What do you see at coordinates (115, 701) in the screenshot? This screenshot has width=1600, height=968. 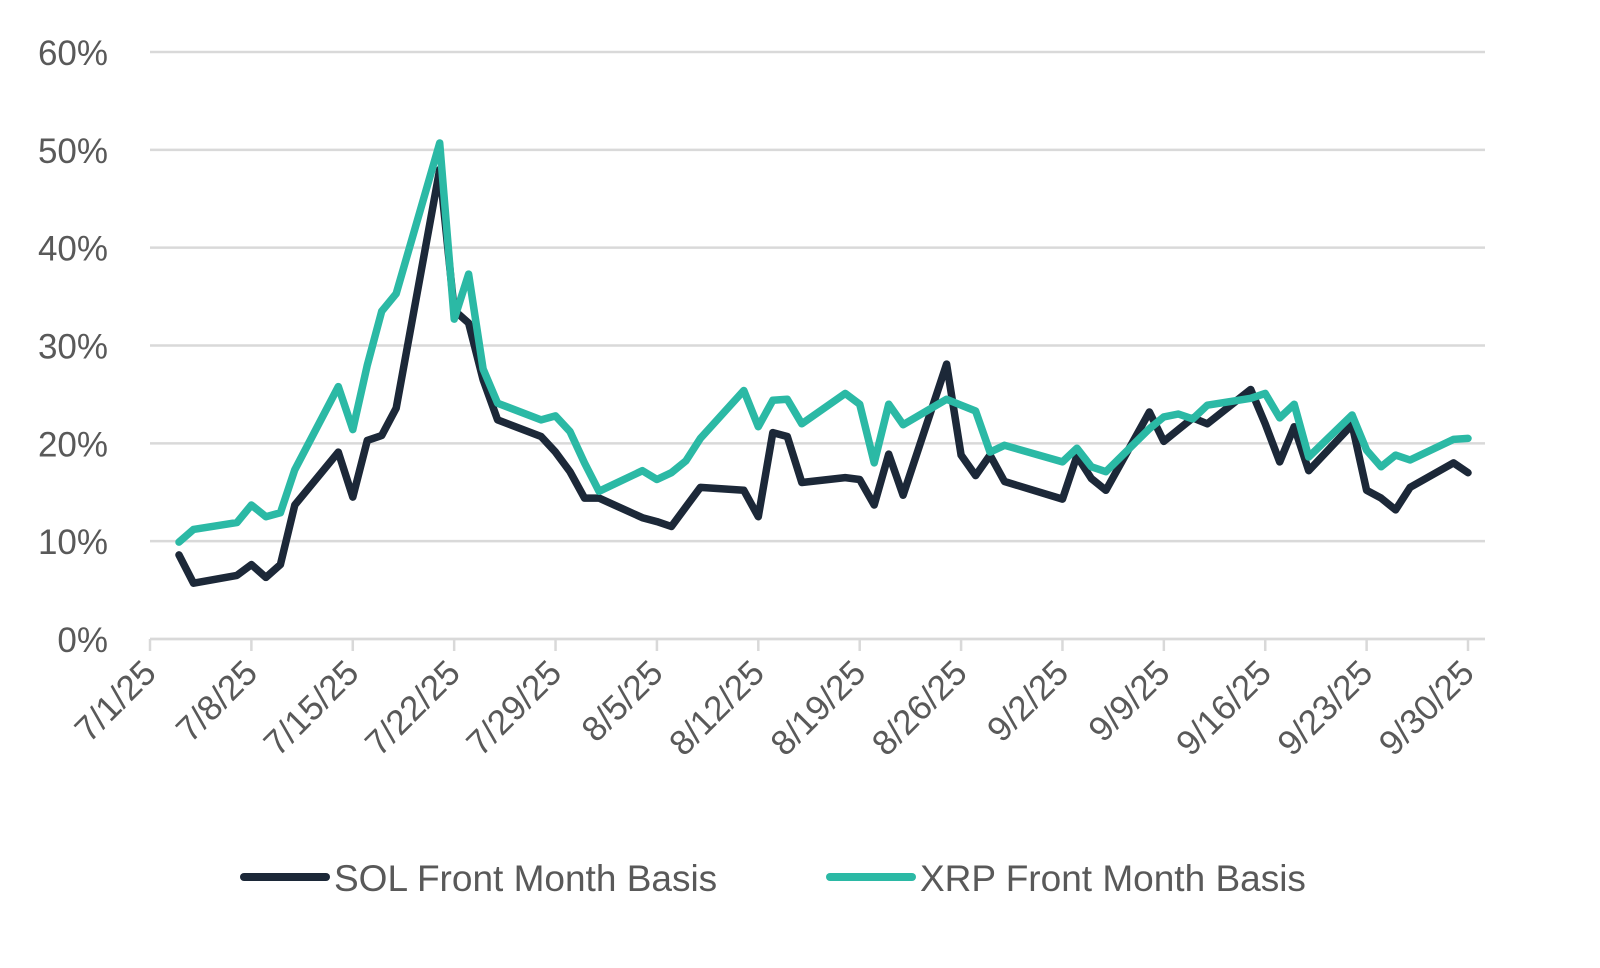 I see `x-tick-label: 7/1/25` at bounding box center [115, 701].